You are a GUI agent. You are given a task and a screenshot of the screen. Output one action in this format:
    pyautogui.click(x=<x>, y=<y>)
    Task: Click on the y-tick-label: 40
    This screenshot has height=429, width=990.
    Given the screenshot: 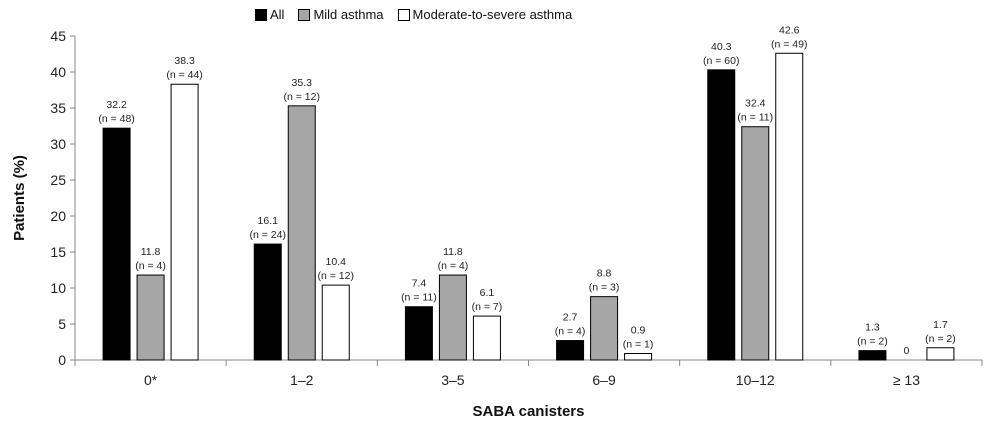 What is the action you would take?
    pyautogui.click(x=58, y=72)
    